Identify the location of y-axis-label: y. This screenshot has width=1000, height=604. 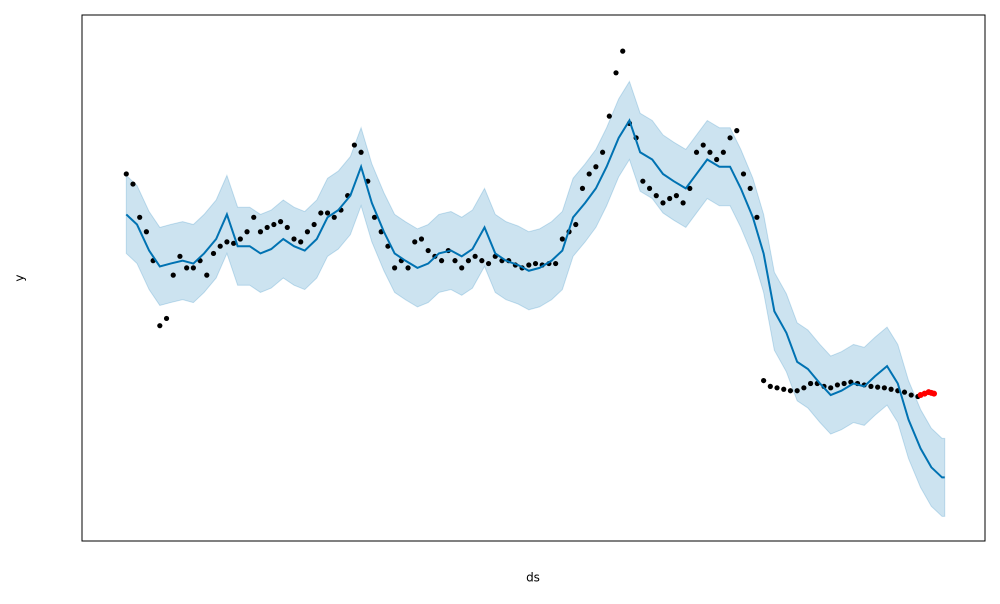
(20, 277).